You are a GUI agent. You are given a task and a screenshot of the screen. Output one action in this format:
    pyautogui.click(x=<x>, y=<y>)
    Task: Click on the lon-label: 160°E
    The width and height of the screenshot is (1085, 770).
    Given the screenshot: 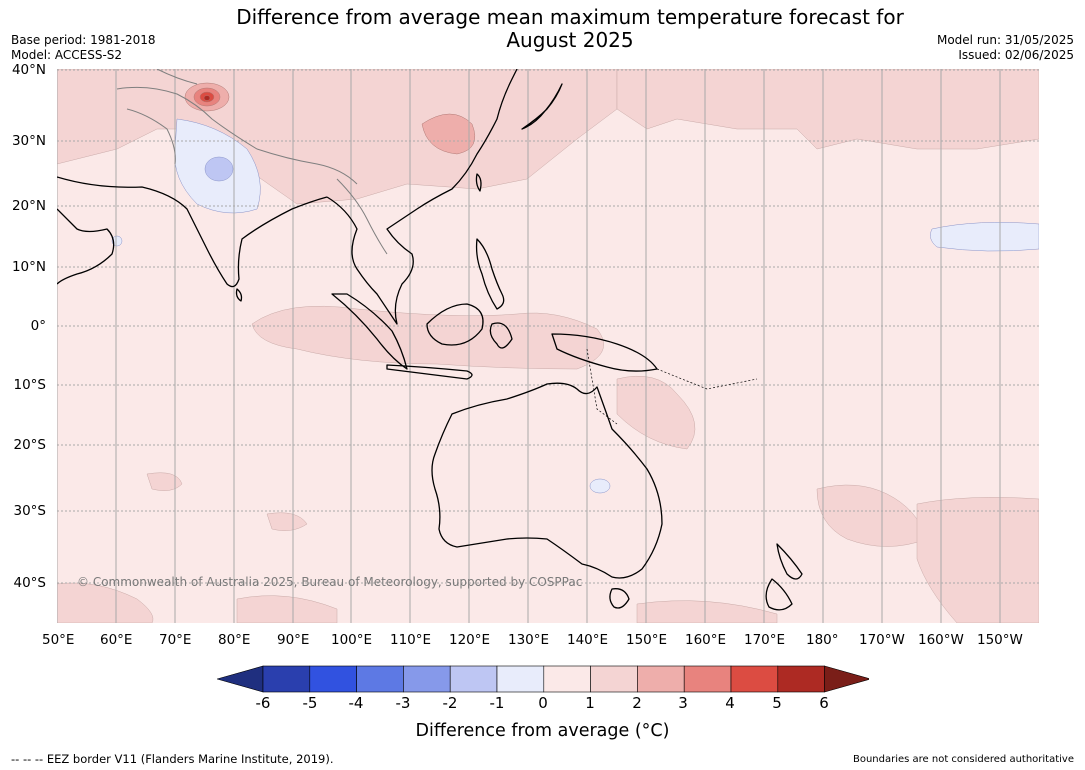 What is the action you would take?
    pyautogui.click(x=706, y=640)
    